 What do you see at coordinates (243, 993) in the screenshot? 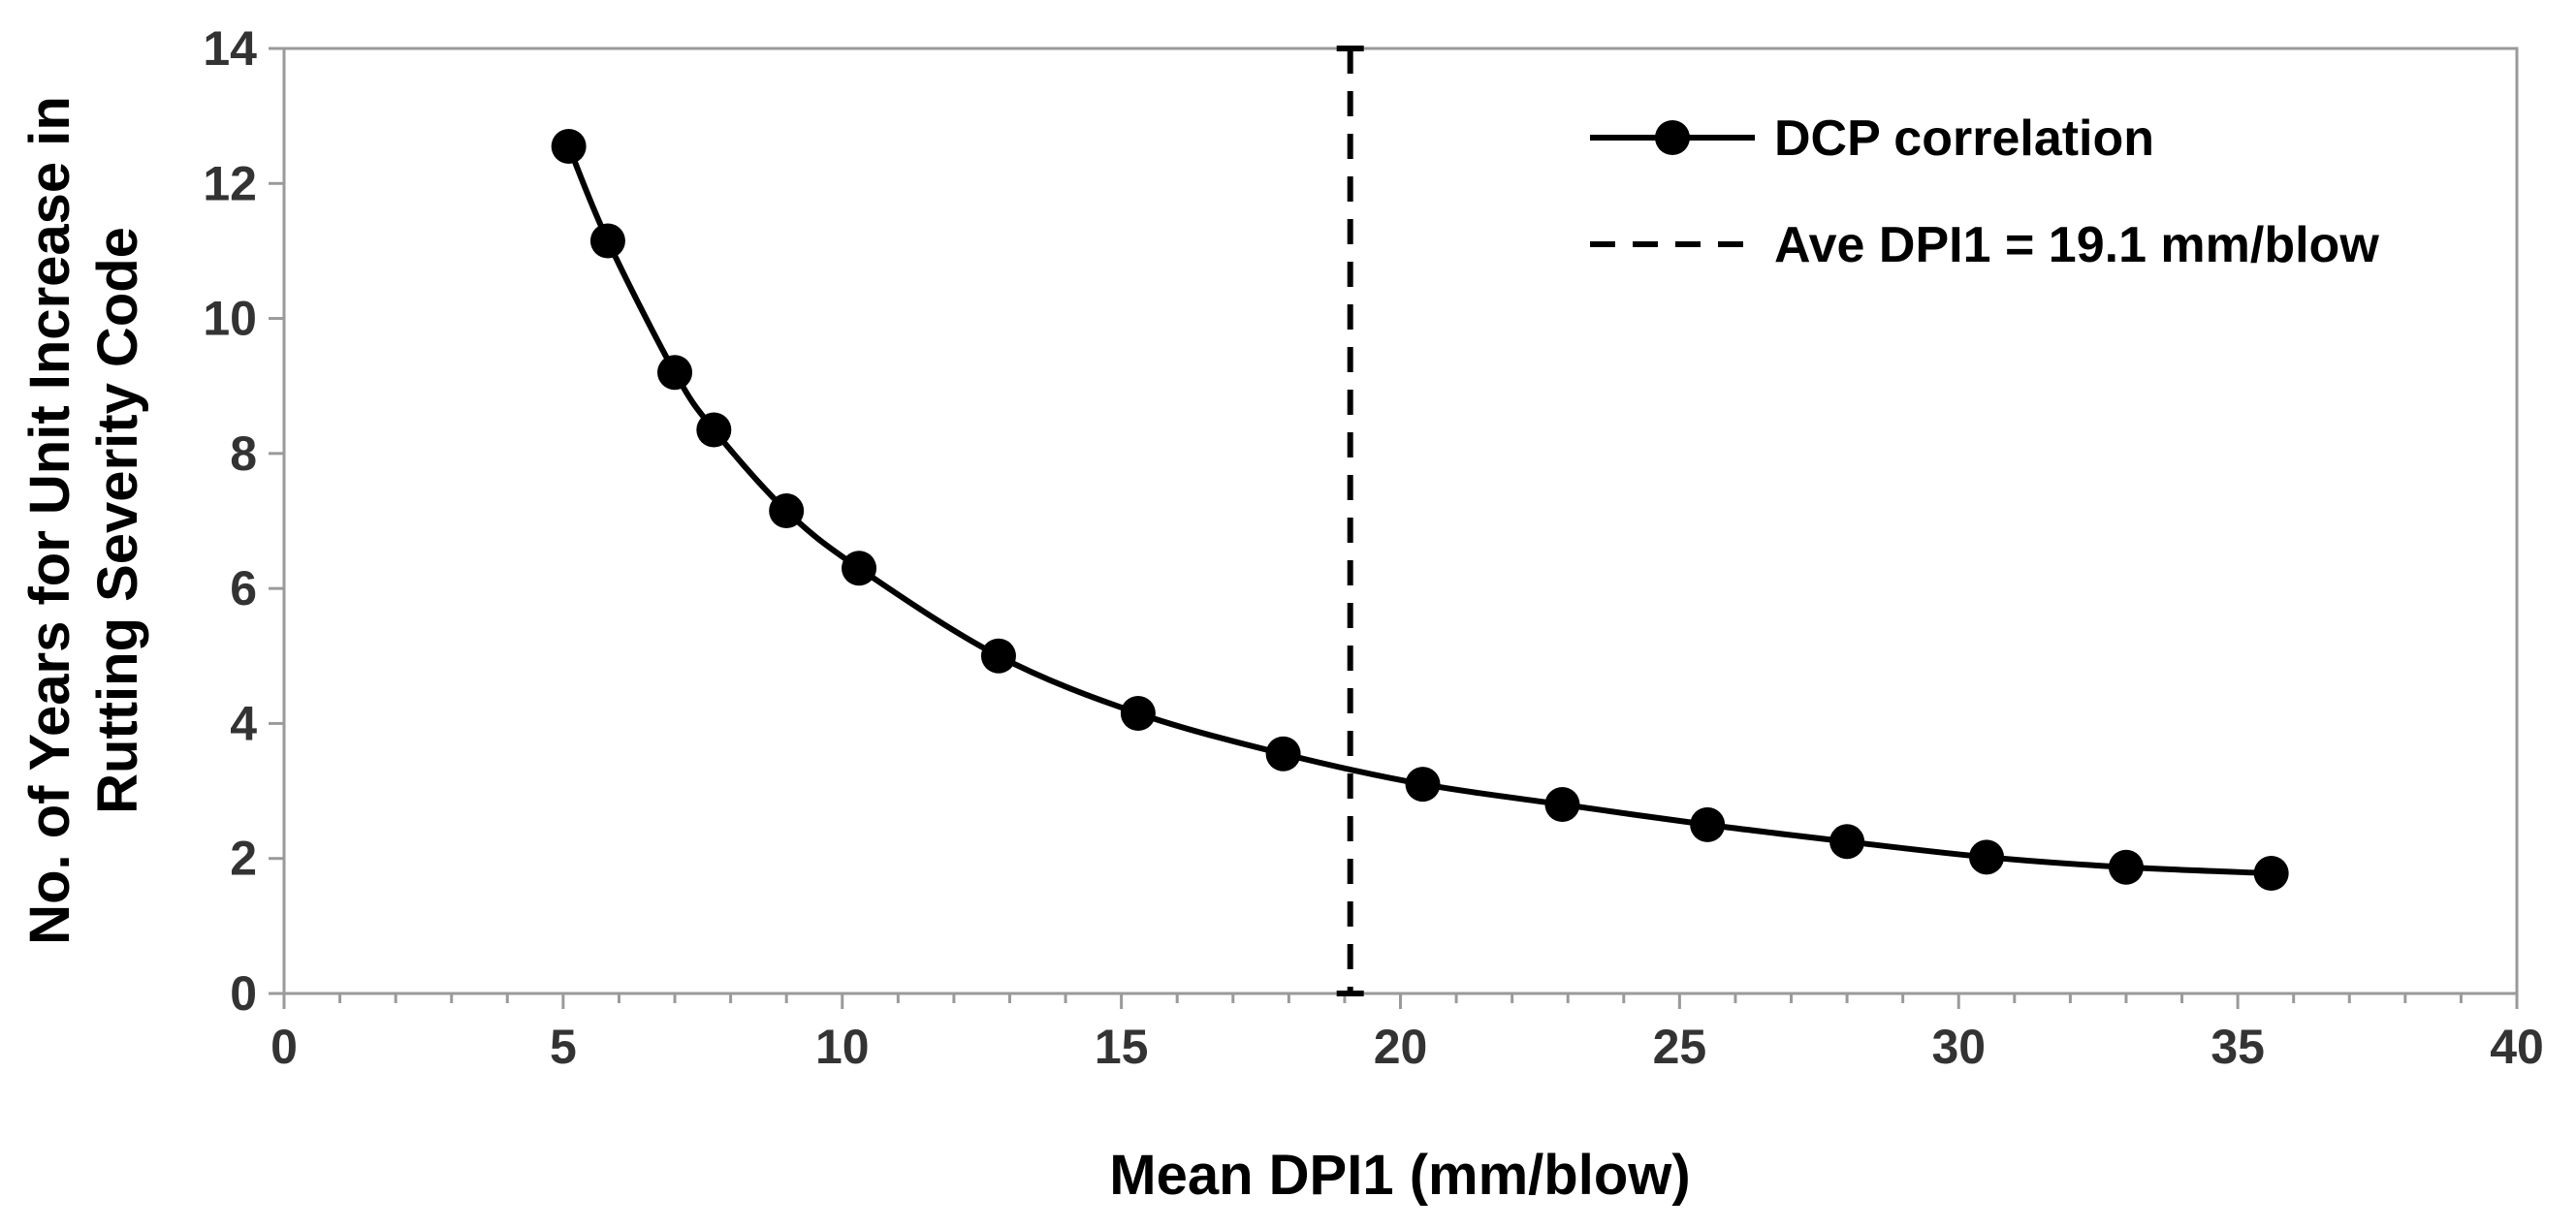
I see `y-tick-label: 0` at bounding box center [243, 993].